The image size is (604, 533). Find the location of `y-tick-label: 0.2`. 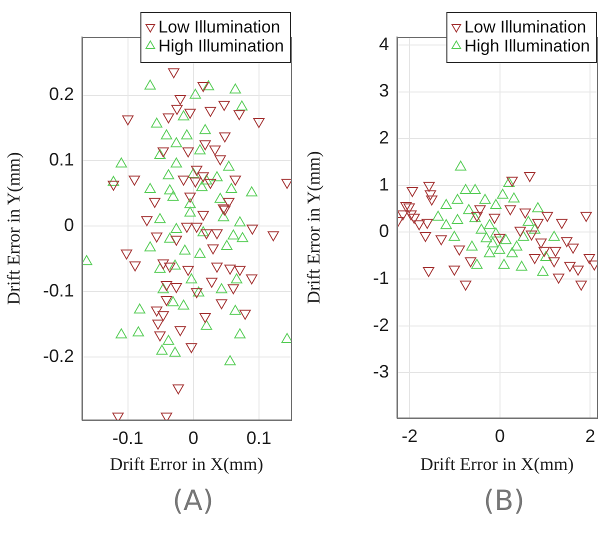

y-tick-label: 0.2 is located at coordinates (61, 94).